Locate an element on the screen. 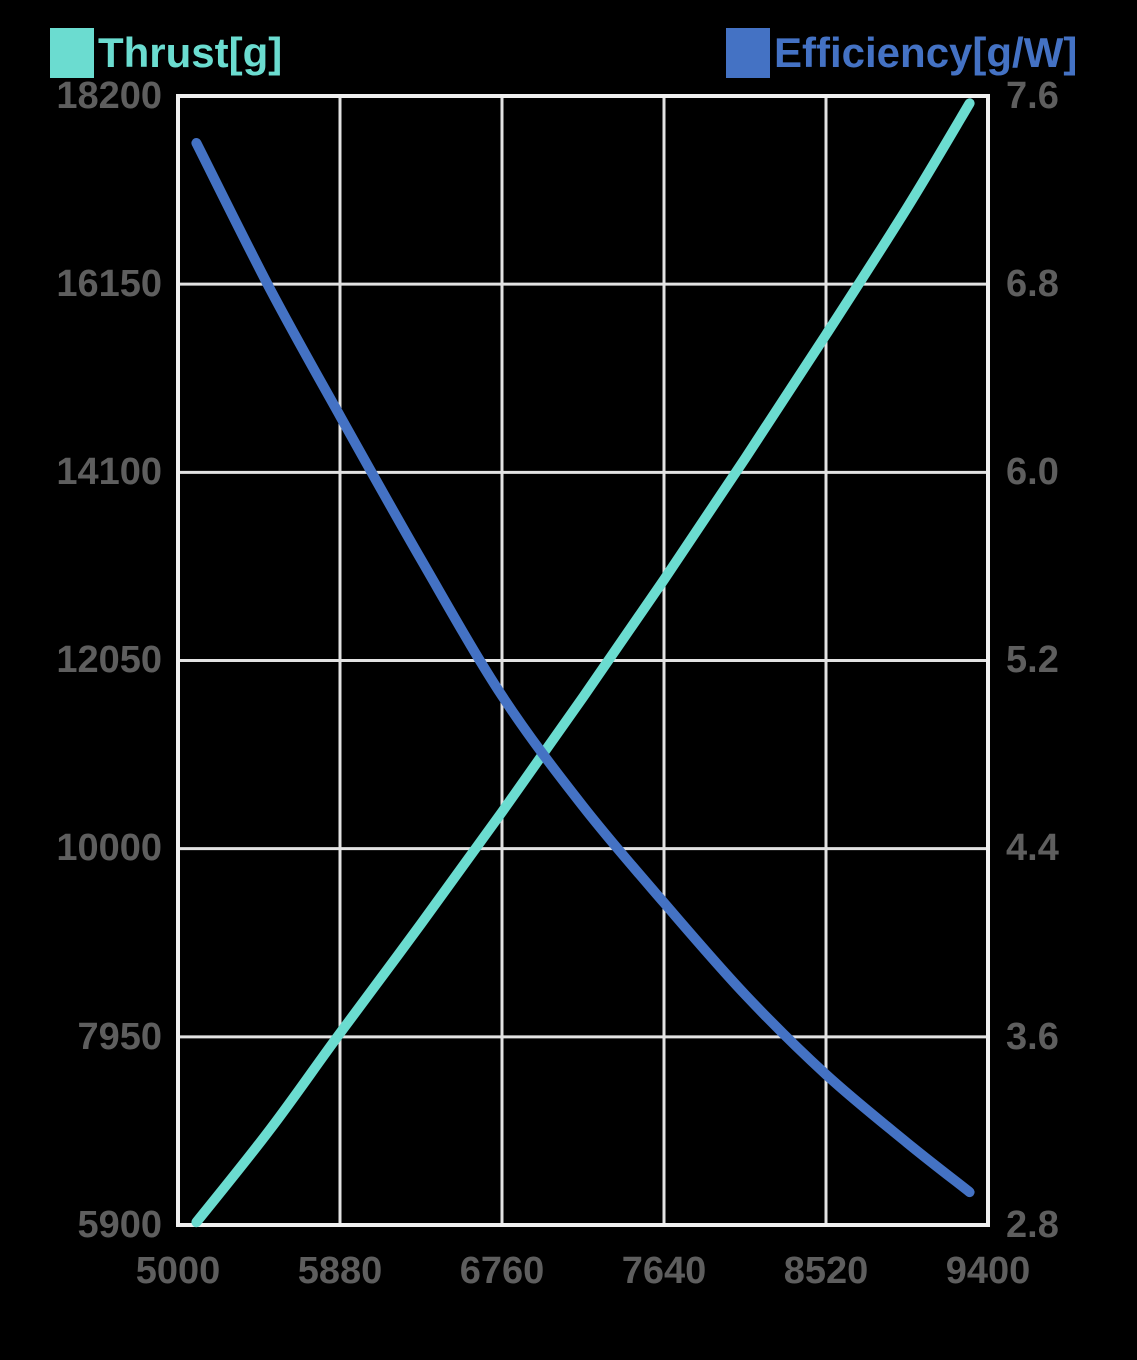  y-right-tick: 5.2 is located at coordinates (1032, 660).